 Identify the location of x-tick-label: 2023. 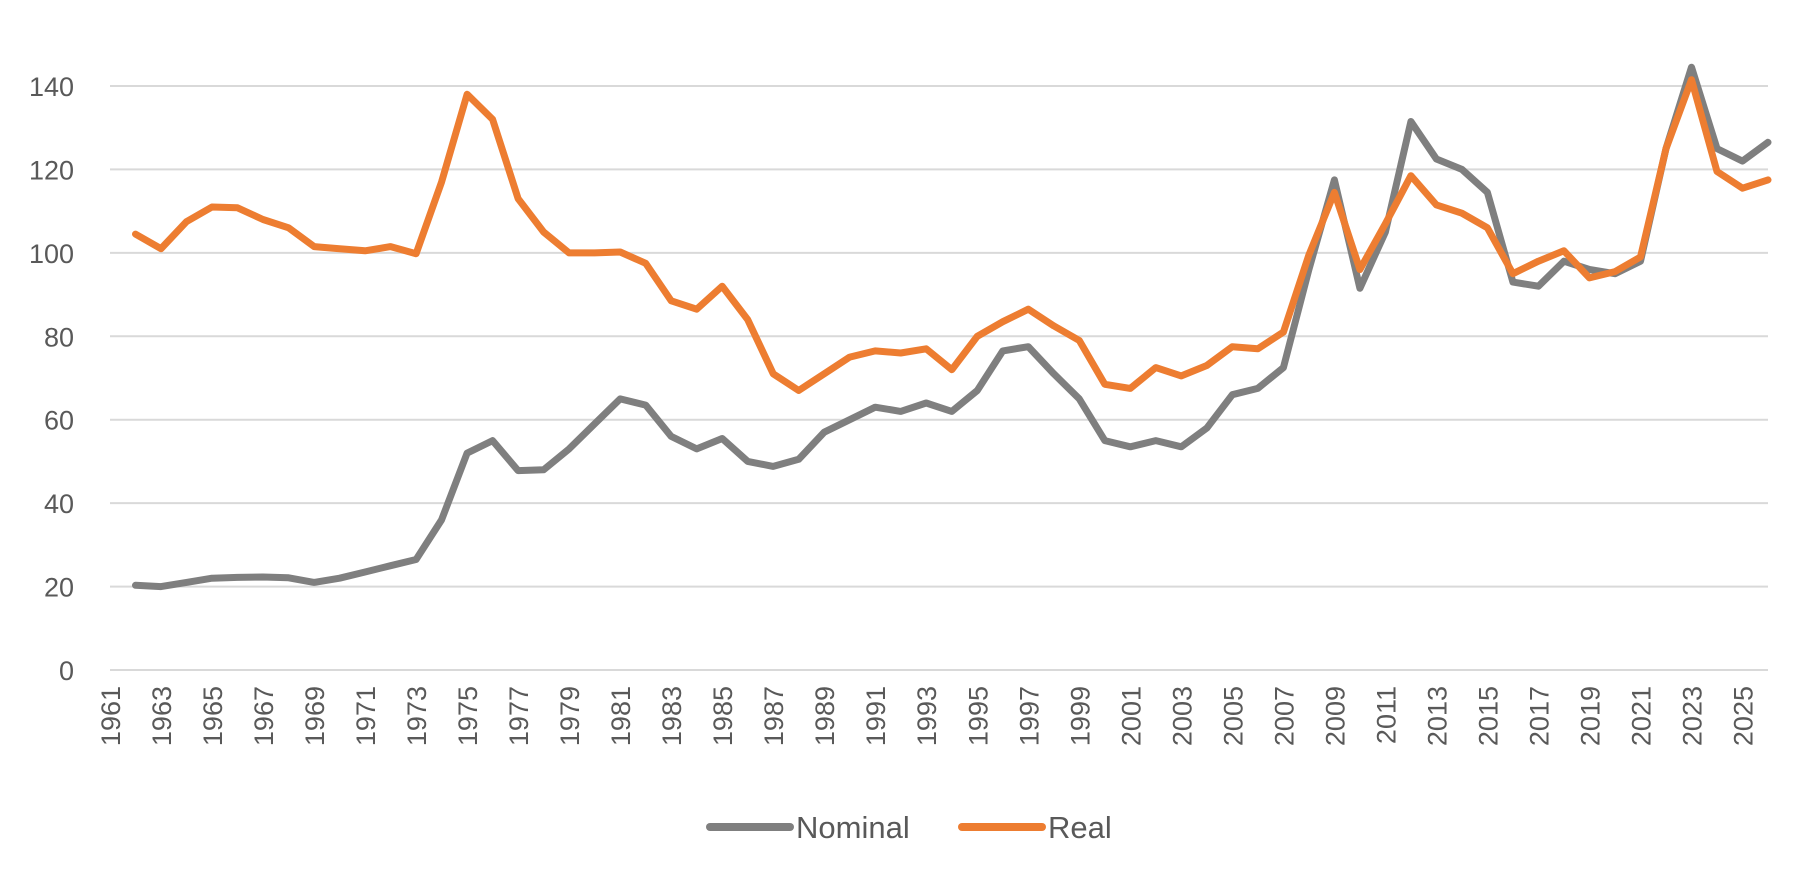
(1692, 716).